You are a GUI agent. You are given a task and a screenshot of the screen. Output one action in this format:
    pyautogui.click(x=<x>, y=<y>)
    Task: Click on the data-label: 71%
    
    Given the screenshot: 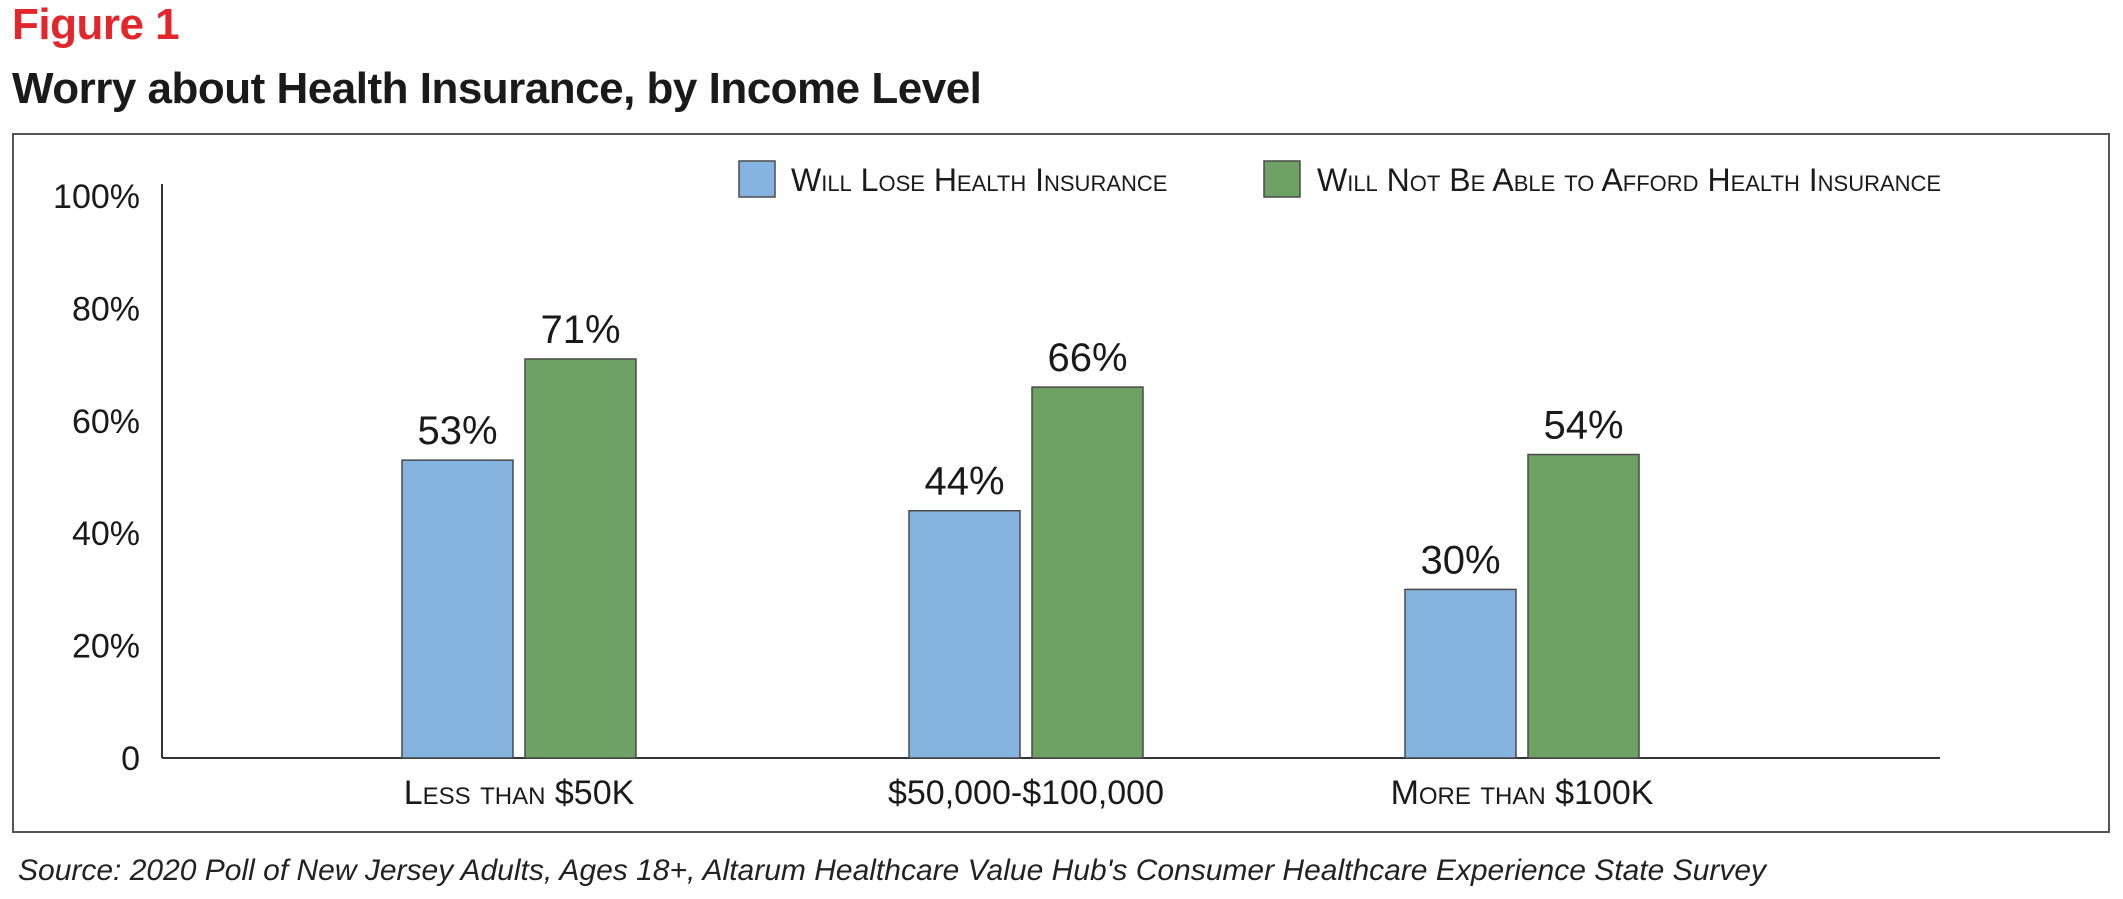 What is the action you would take?
    pyautogui.click(x=580, y=330)
    